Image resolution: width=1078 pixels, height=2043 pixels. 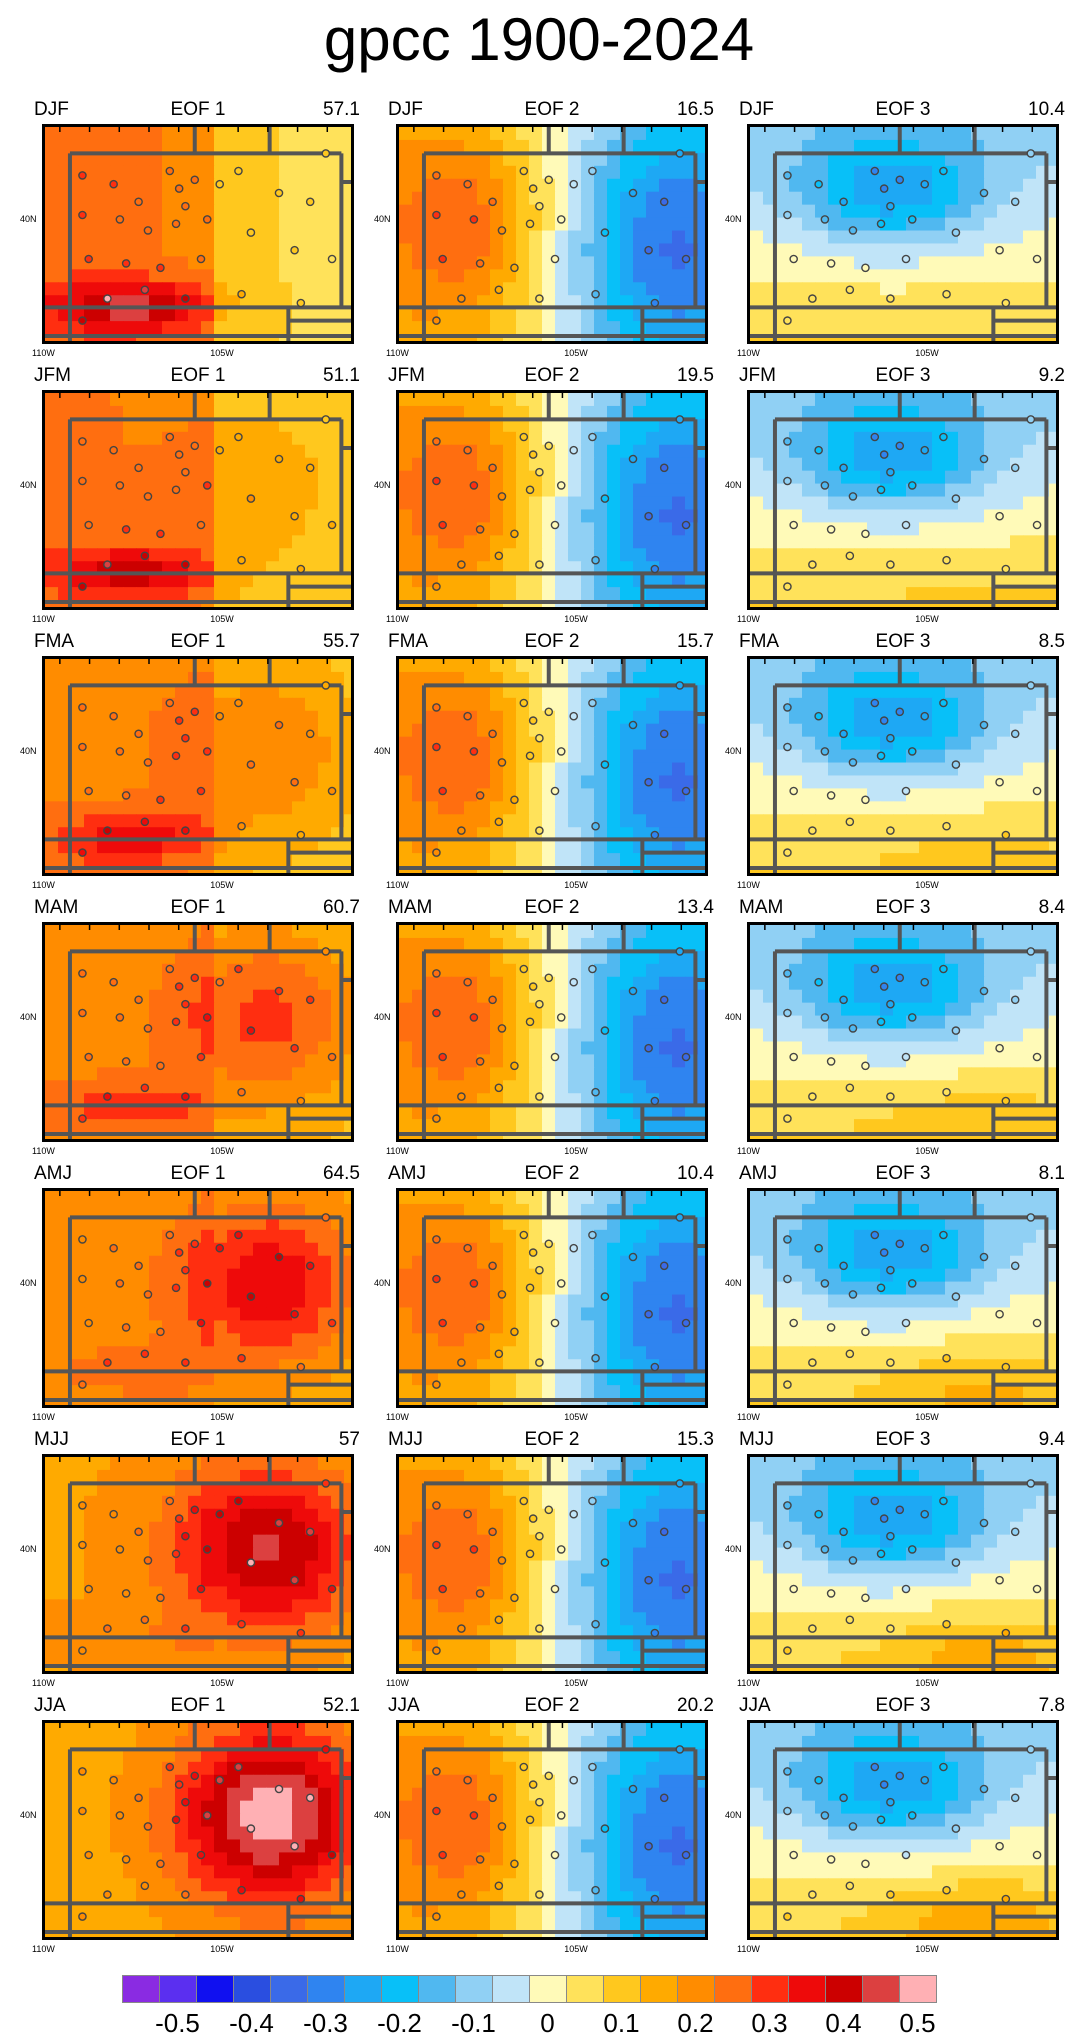 I want to click on eof-map, so click(x=903, y=234).